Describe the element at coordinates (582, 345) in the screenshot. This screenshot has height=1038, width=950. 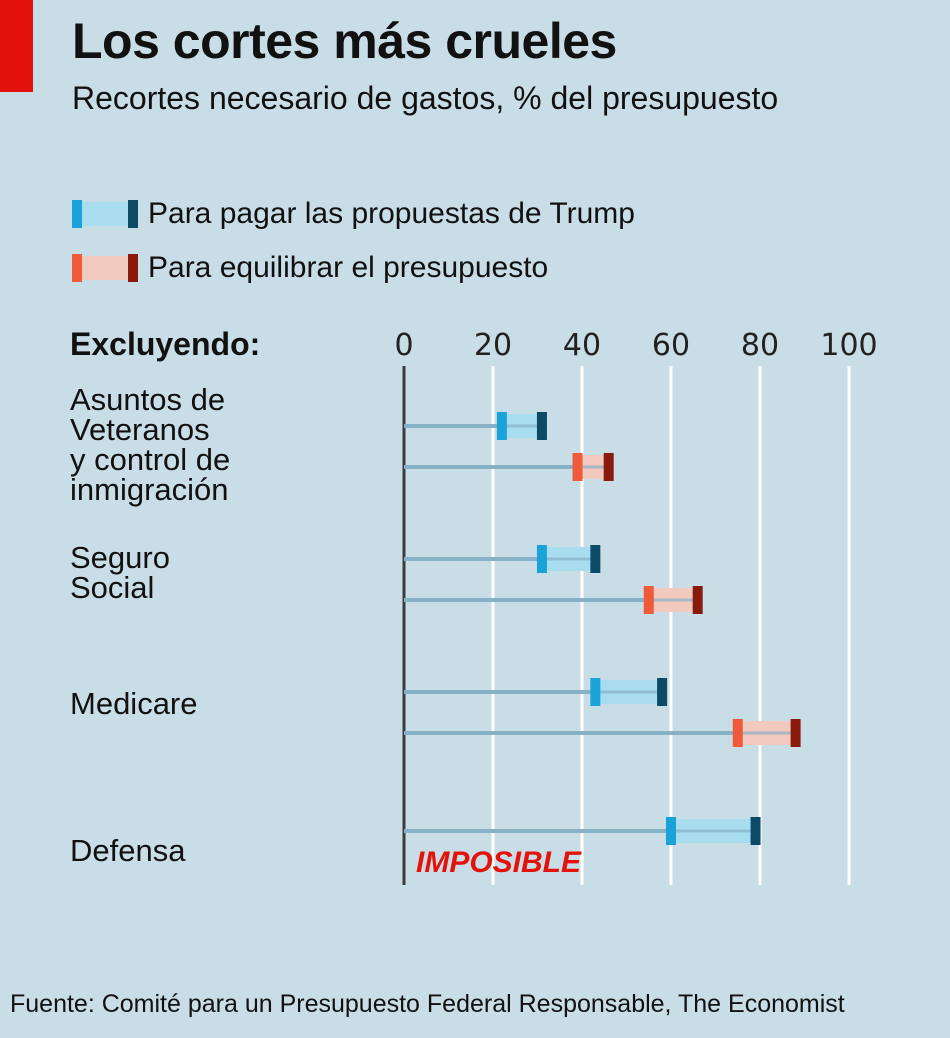
I see `x-tick-label-40: 40` at that location.